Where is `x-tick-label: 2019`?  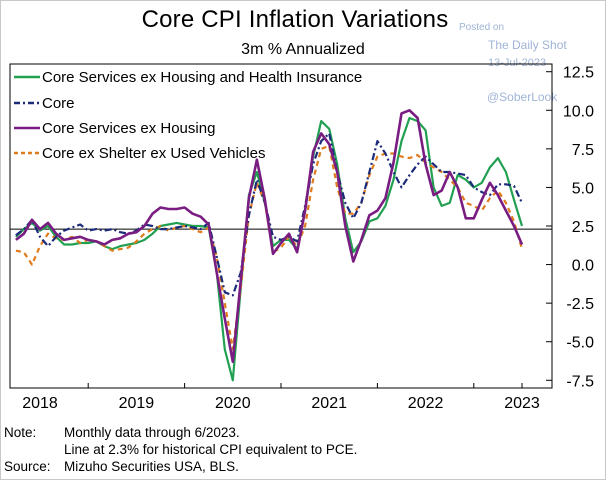
x-tick-label: 2019 is located at coordinates (137, 403).